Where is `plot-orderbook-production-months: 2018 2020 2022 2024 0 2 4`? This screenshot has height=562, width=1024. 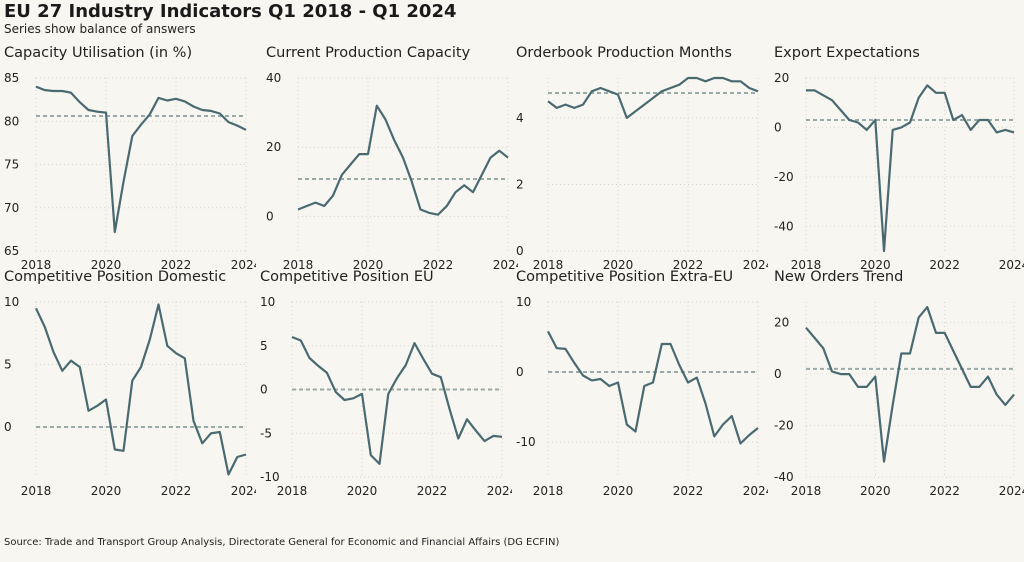
plot-orderbook-production-months: 2018 2020 2022 2024 0 2 4 is located at coordinates (642, 174).